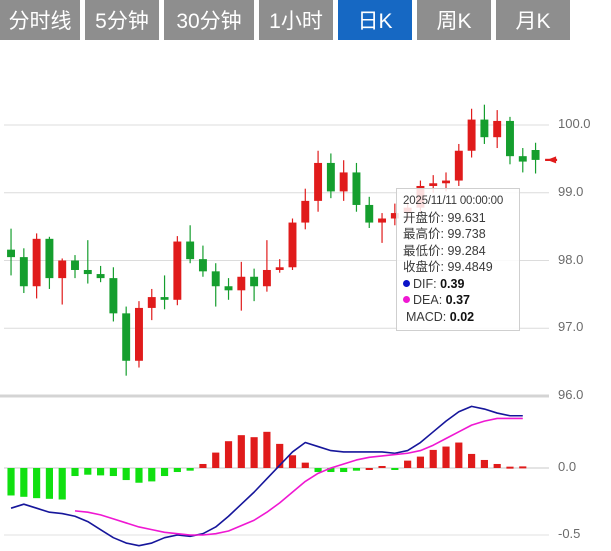  I want to click on tooltip-close-label: 收盘价:, so click(423, 267).